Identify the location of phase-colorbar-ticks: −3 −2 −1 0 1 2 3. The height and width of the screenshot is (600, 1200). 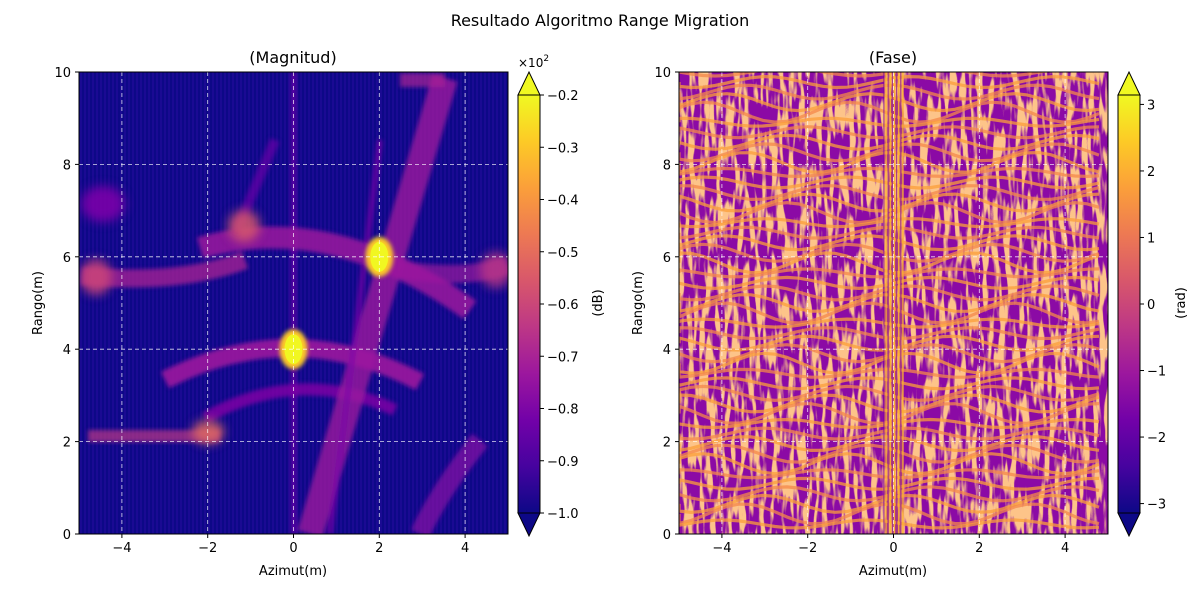
(1153, 305).